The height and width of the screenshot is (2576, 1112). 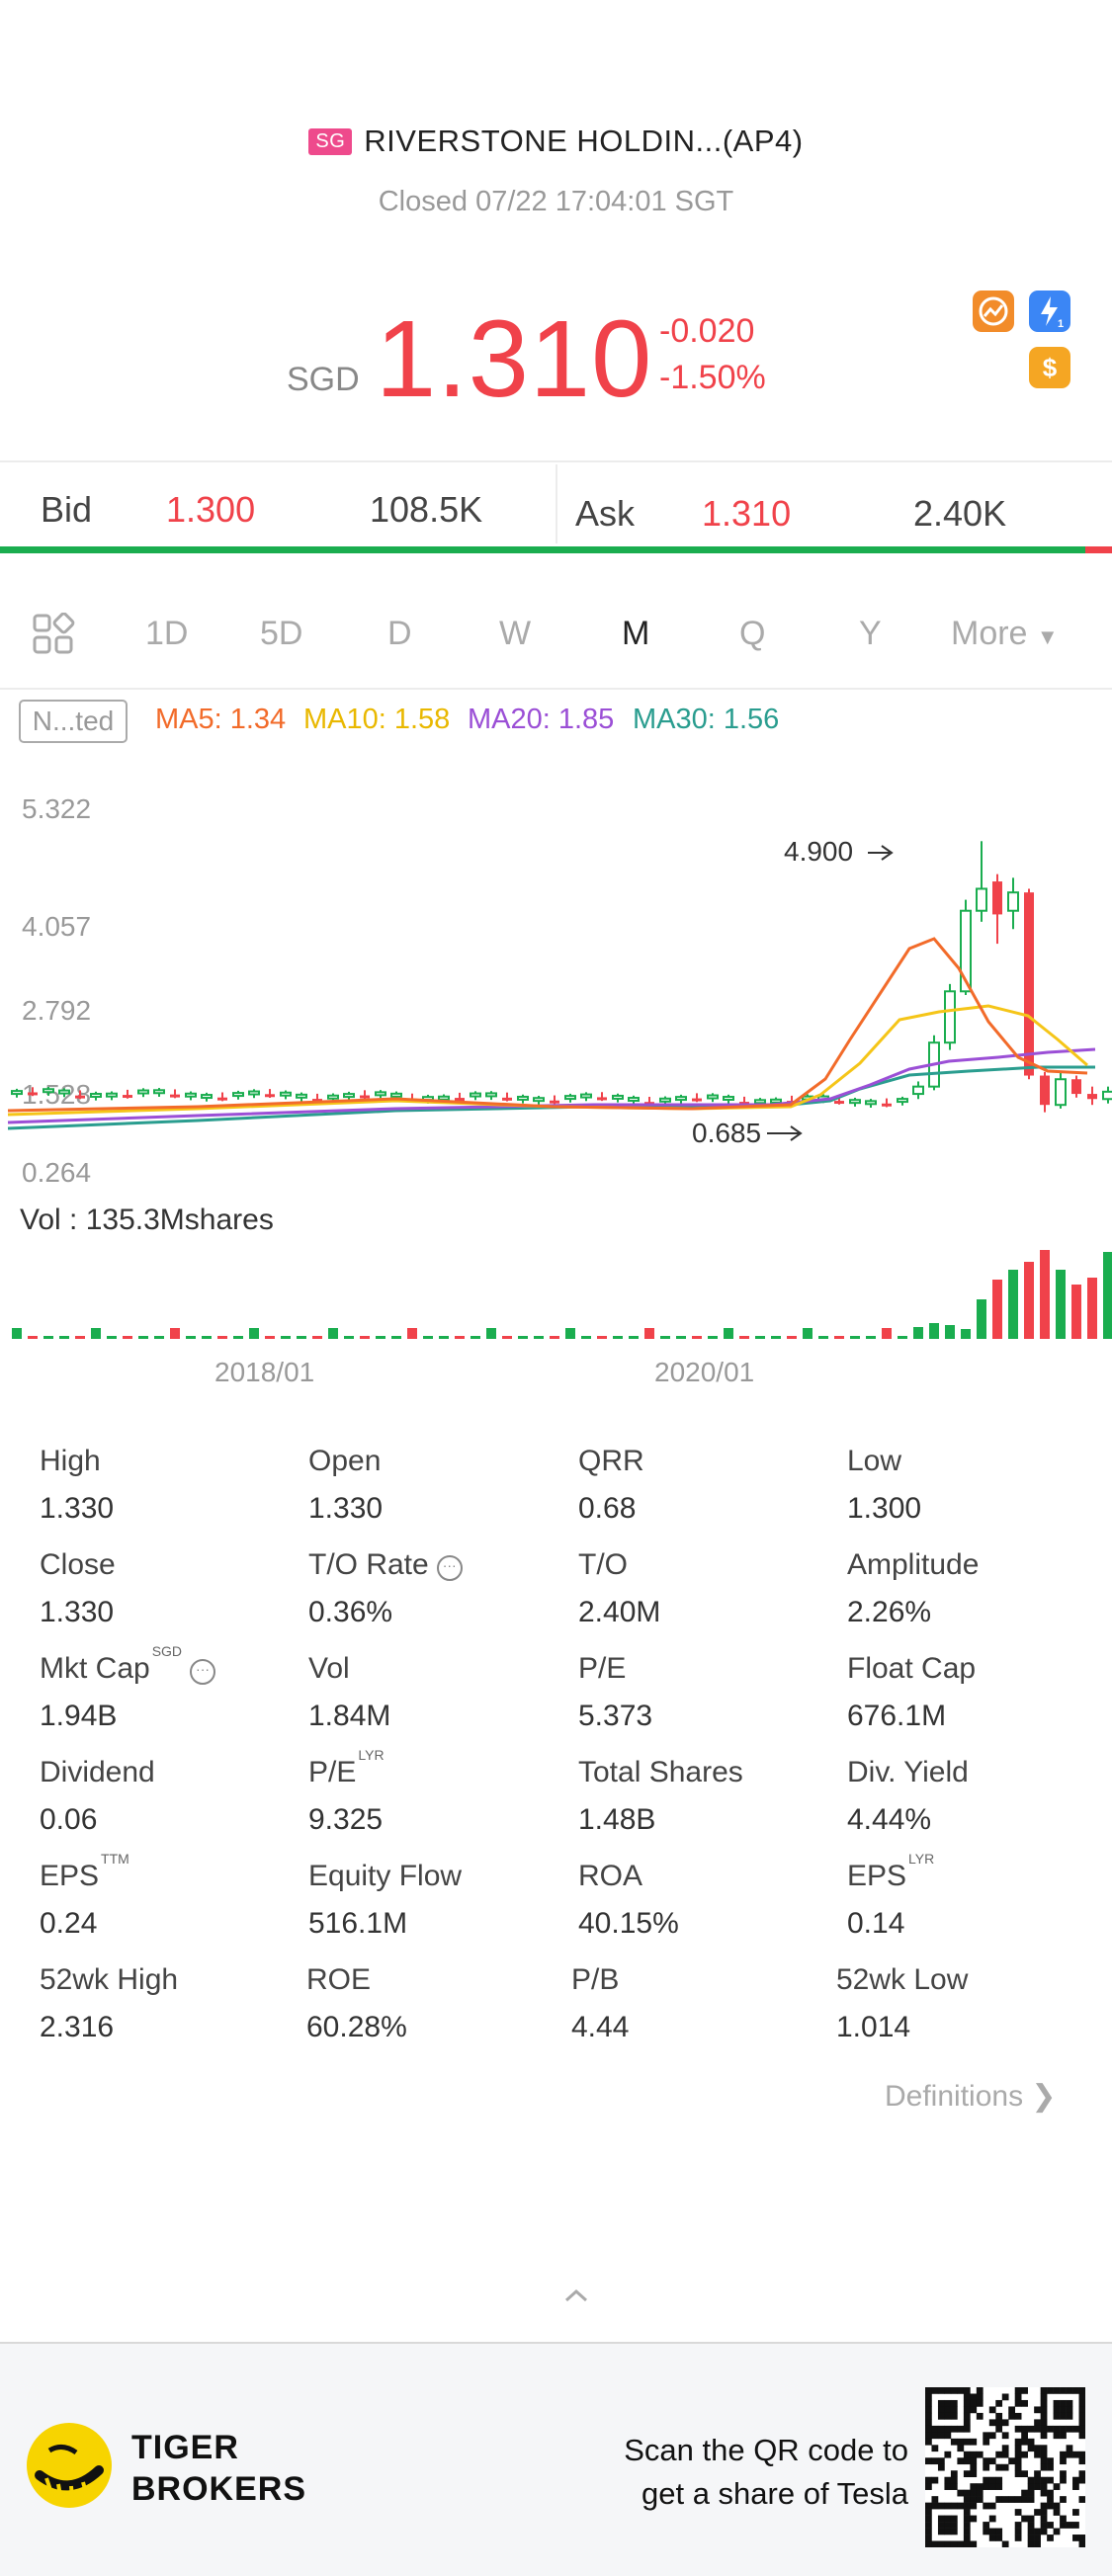 What do you see at coordinates (636, 633) in the screenshot?
I see `tab-m: M` at bounding box center [636, 633].